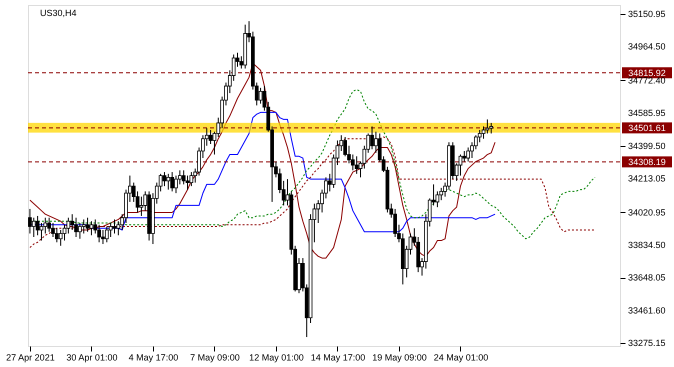  I want to click on x-tick-label: 14 May 17:00, so click(338, 357).